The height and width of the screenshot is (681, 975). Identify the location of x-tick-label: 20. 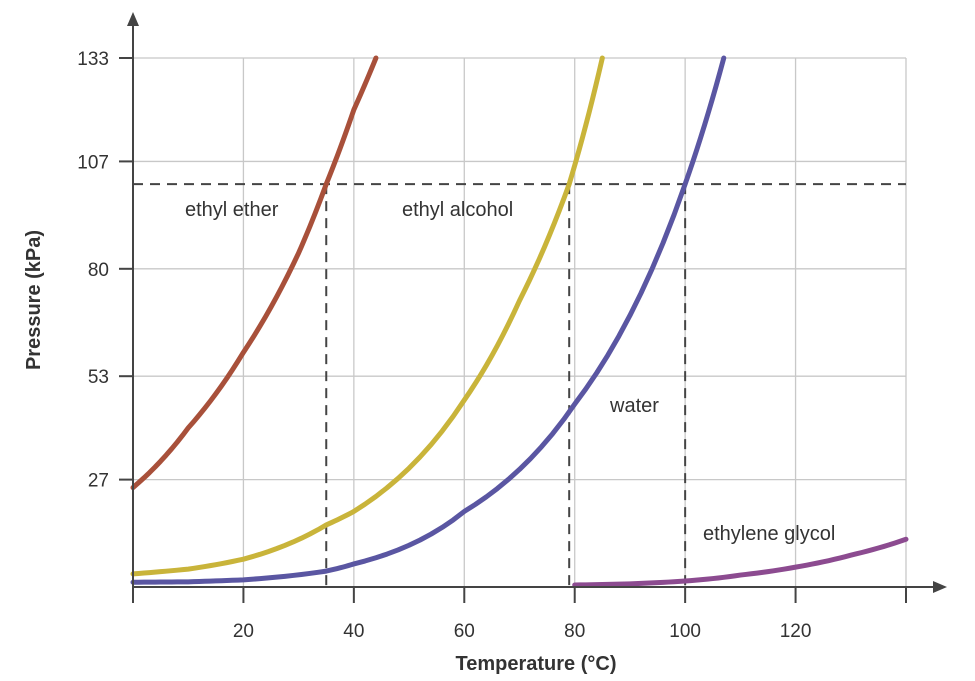
(243, 631).